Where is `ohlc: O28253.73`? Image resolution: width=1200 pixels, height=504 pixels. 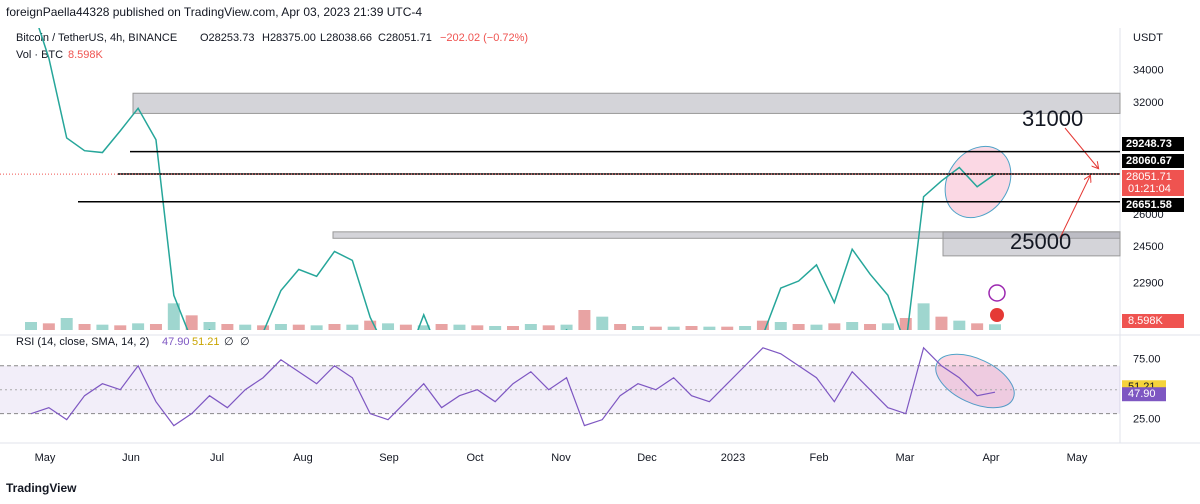
ohlc: O28253.73 is located at coordinates (227, 38).